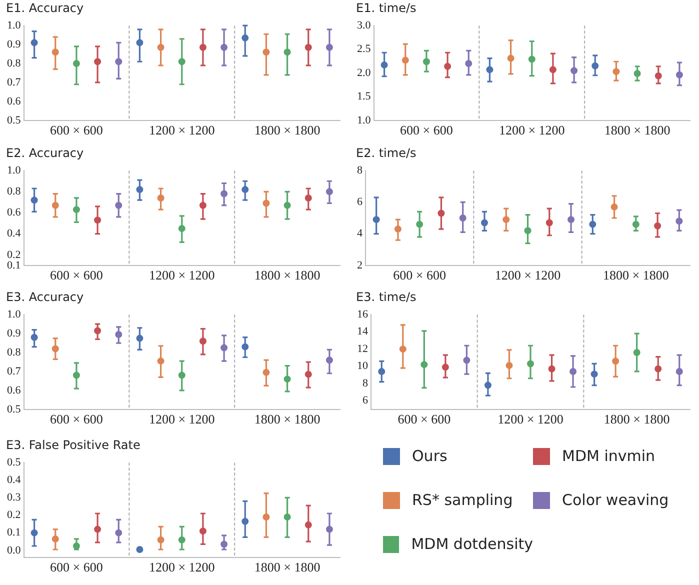  Describe the element at coordinates (45, 8) in the screenshot. I see `chart-title: E1. Accuracy` at that location.